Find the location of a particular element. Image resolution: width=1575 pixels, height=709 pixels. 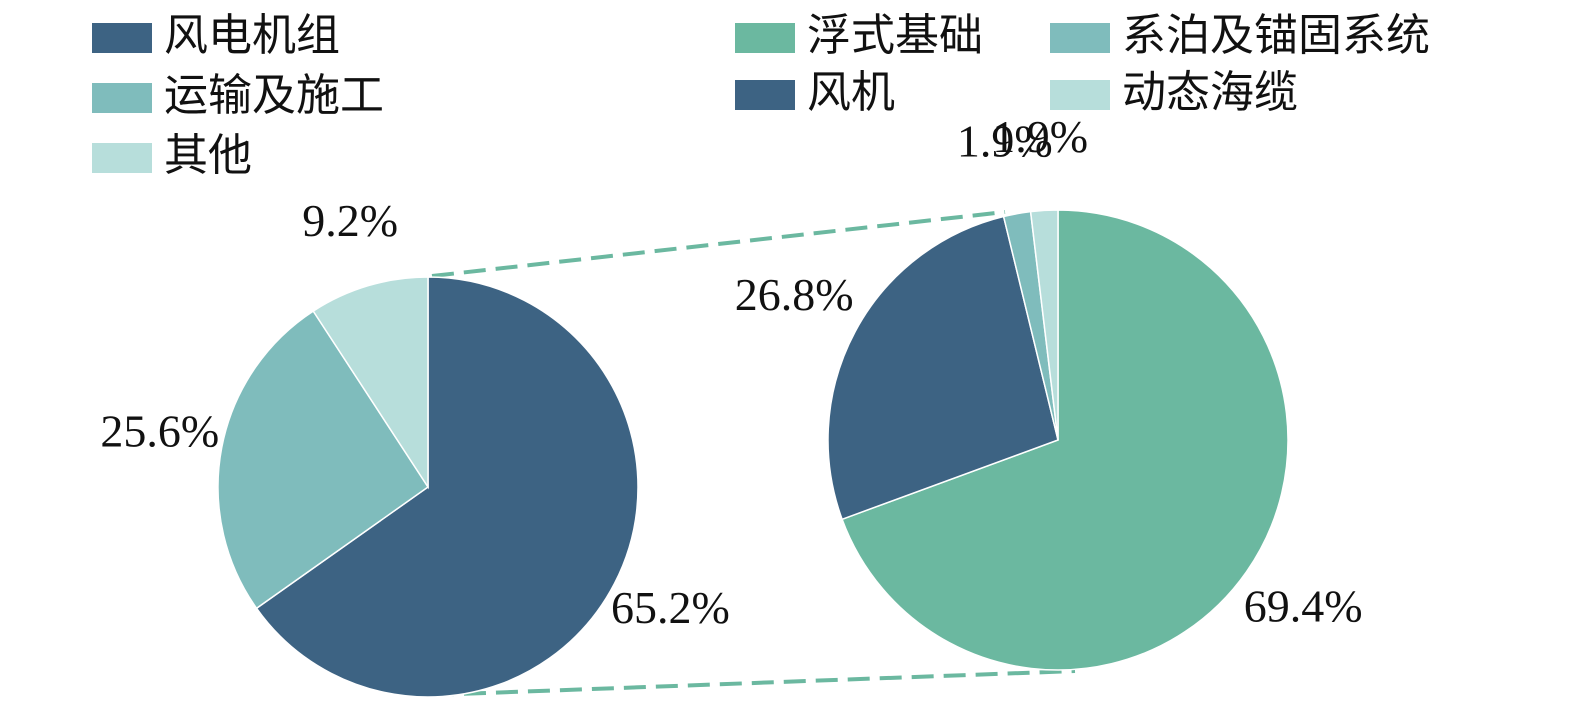

legend-label: 风机 is located at coordinates (851, 92).